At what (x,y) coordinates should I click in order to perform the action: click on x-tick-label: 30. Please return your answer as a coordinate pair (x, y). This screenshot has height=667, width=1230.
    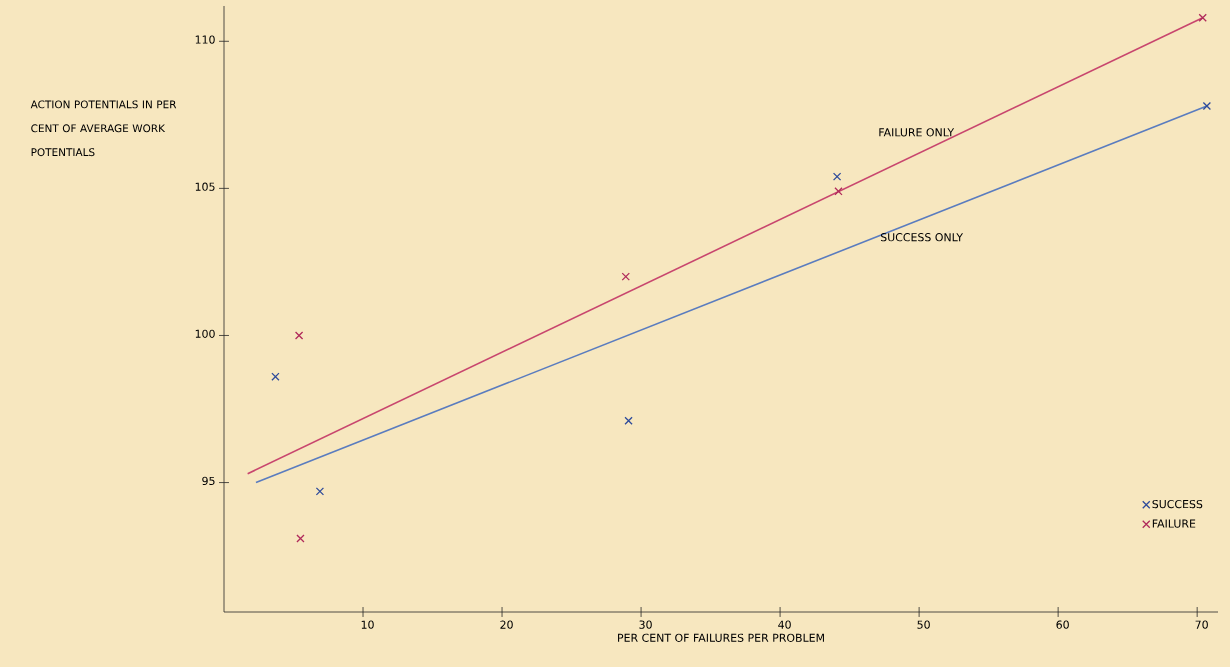
    Looking at the image, I should click on (645, 624).